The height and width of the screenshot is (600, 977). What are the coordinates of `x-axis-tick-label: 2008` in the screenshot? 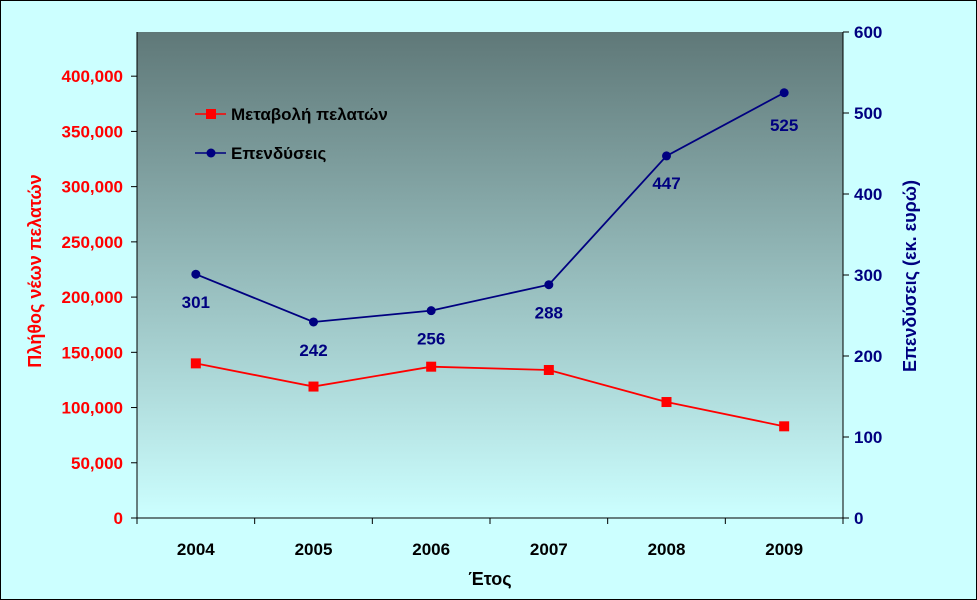 It's located at (667, 549).